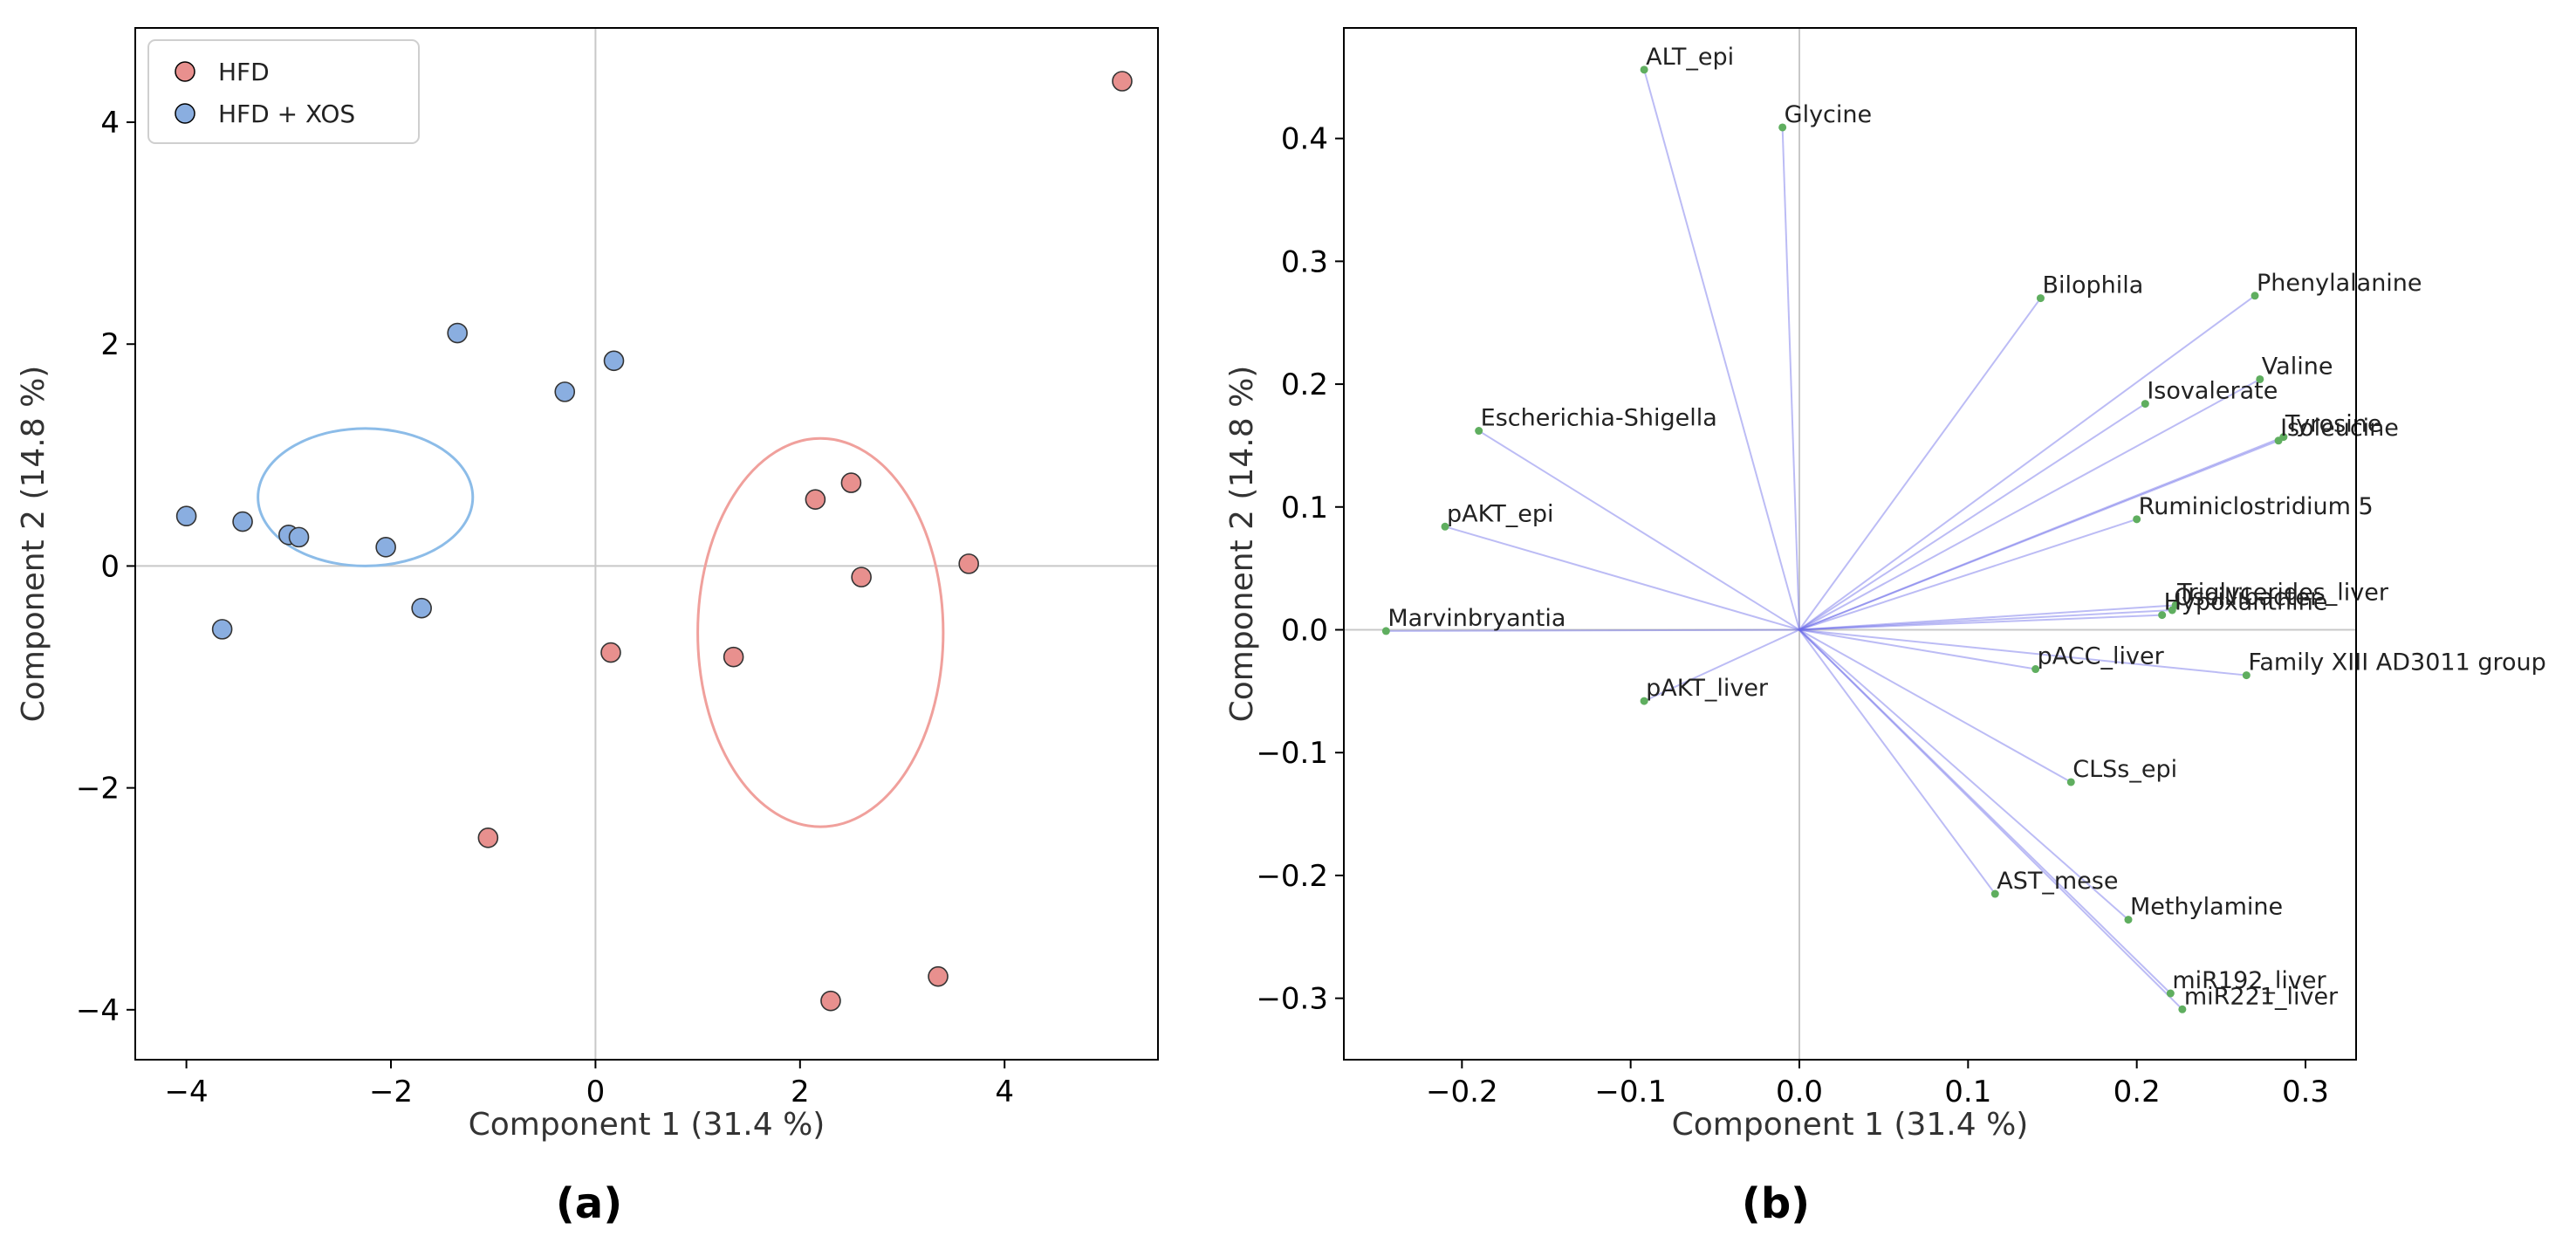 This screenshot has width=2576, height=1243. I want to click on loading-point-hypoxanthine, so click(2162, 615).